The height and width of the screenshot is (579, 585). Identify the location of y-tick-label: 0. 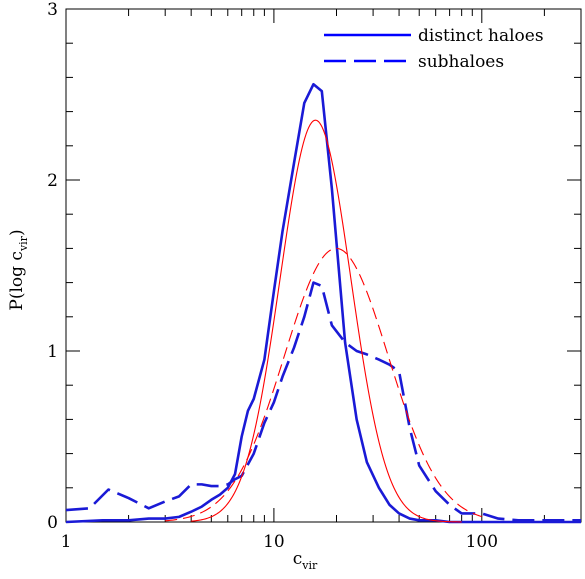
(52, 523).